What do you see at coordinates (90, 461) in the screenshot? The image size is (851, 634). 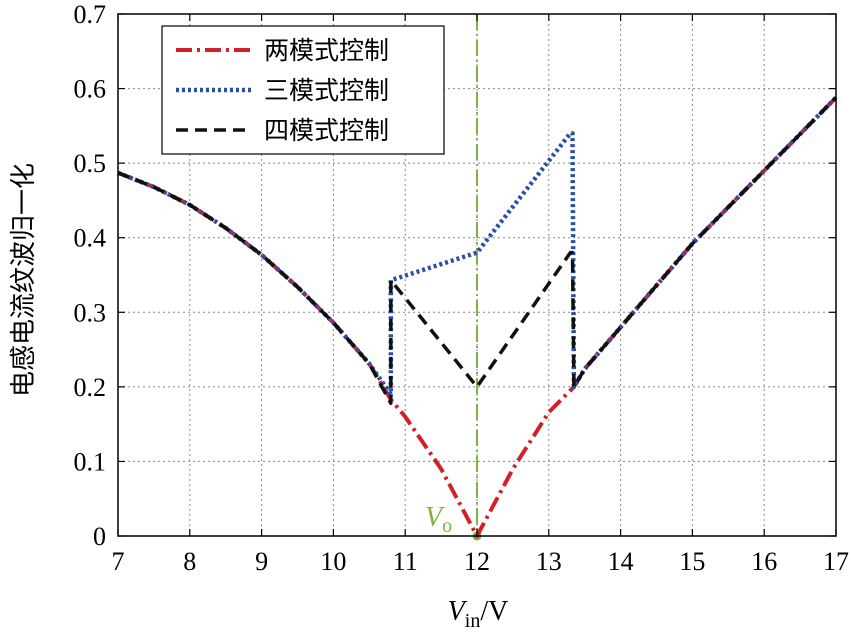 I see `y-tick-label: 0.1` at bounding box center [90, 461].